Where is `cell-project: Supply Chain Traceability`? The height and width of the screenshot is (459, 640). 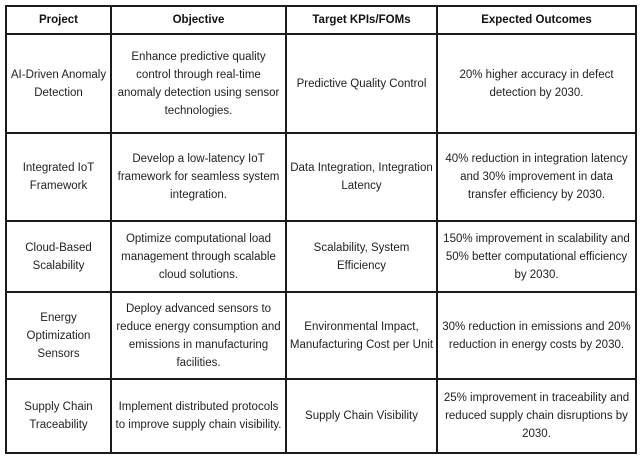 cell-project: Supply Chain Traceability is located at coordinates (58, 416).